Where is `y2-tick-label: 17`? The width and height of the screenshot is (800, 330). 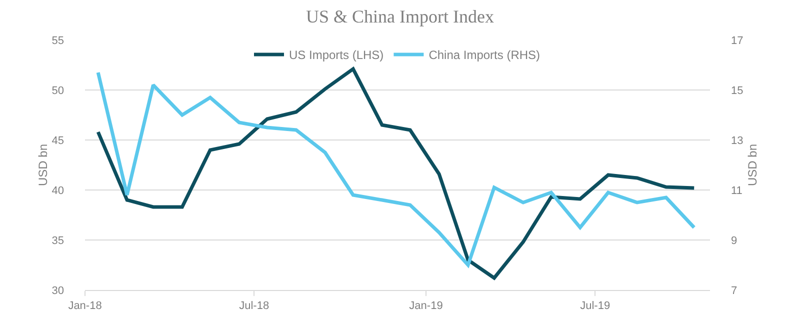
y2-tick-label: 17 is located at coordinates (737, 40).